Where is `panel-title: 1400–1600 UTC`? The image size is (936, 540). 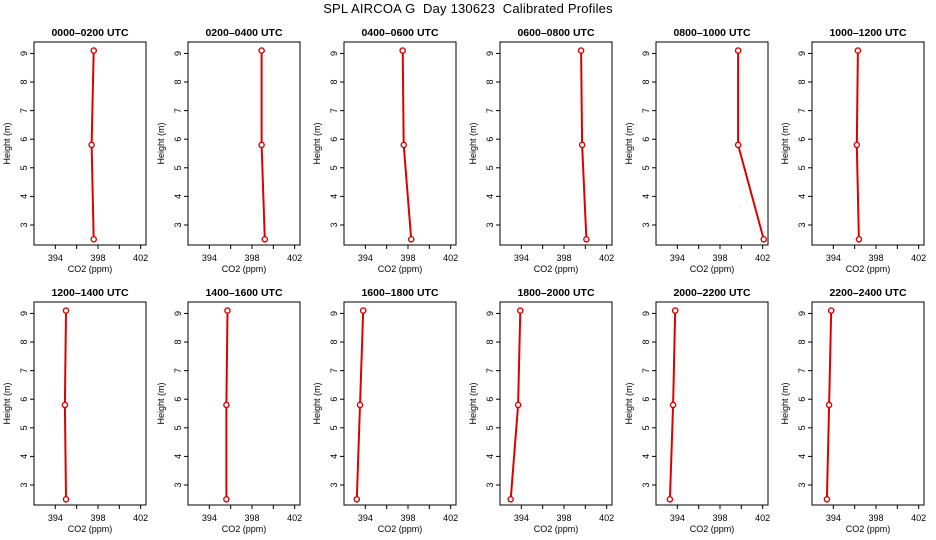
panel-title: 1400–1600 UTC is located at coordinates (243, 293).